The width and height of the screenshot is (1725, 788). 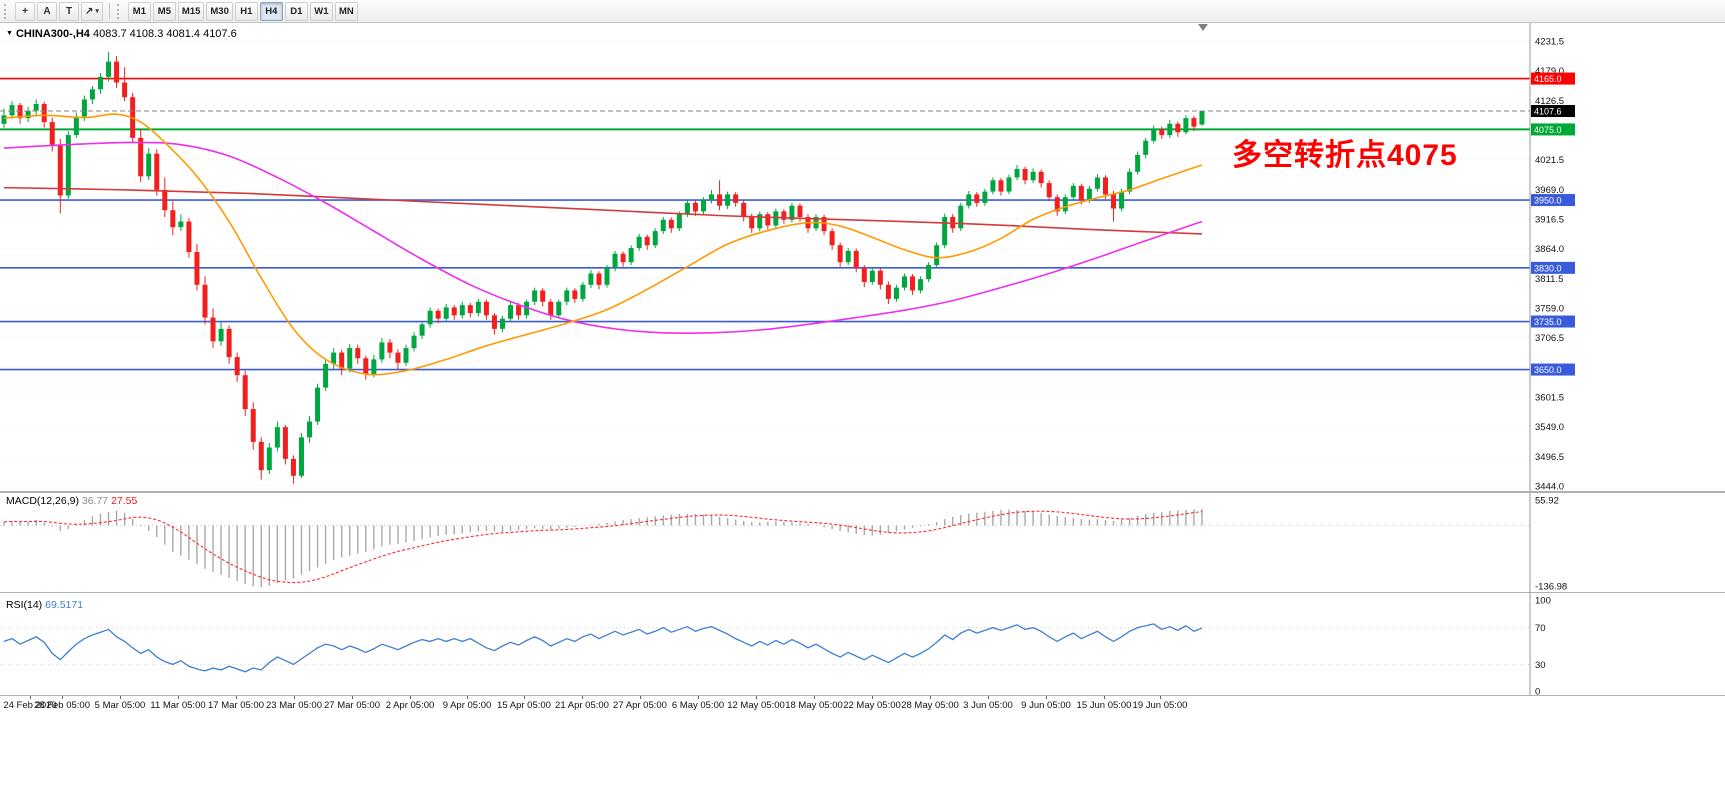 I want to click on time-axis-label: 23 Mar 05:00, so click(x=294, y=705).